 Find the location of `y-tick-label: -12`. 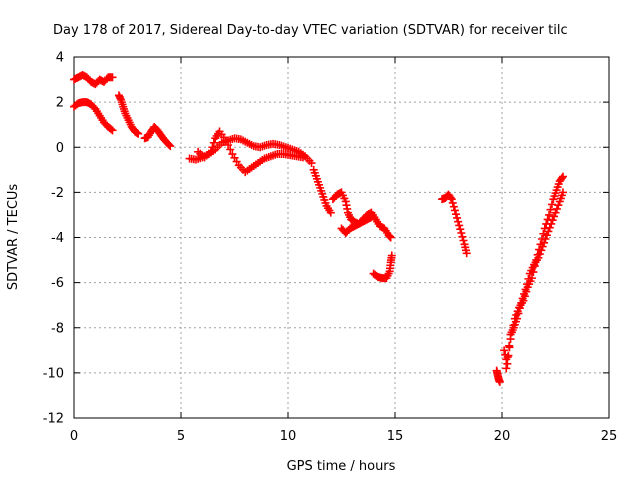

y-tick-label: -12 is located at coordinates (53, 419).